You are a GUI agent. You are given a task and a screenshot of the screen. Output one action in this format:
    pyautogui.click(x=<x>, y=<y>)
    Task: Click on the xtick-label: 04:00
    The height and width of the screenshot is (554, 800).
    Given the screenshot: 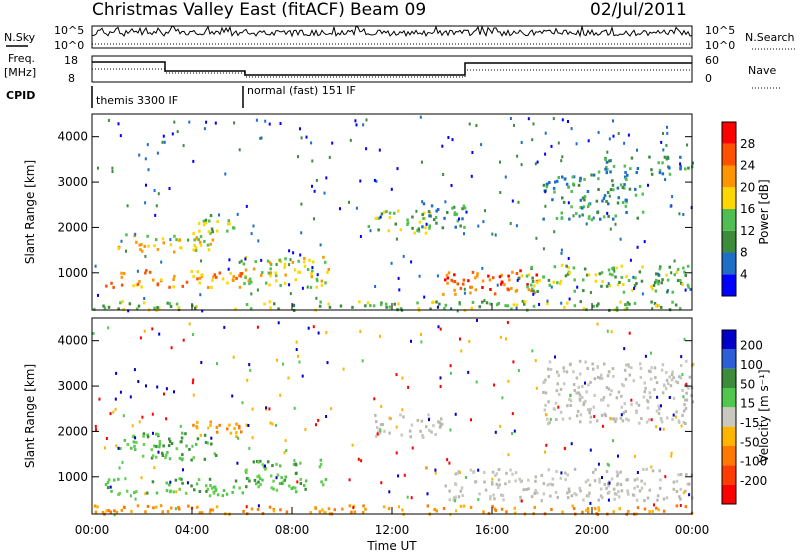 What is the action you would take?
    pyautogui.click(x=192, y=530)
    